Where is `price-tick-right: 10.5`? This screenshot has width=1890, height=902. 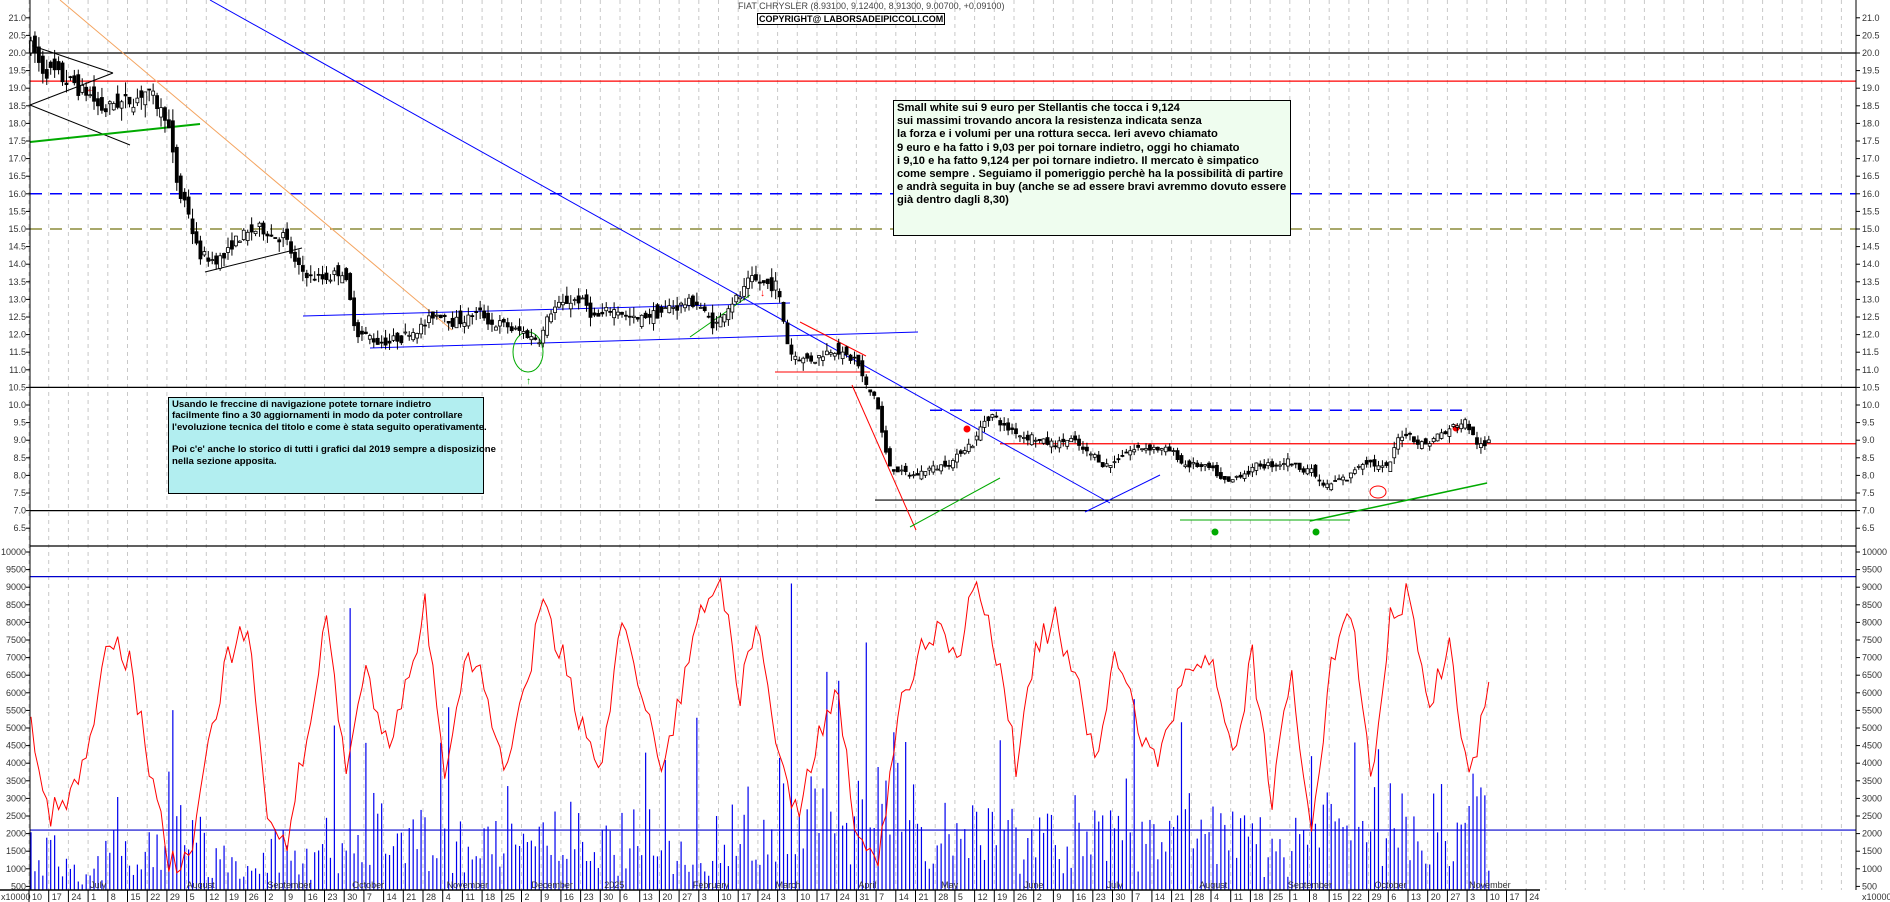 price-tick-right: 10.5 is located at coordinates (1871, 387).